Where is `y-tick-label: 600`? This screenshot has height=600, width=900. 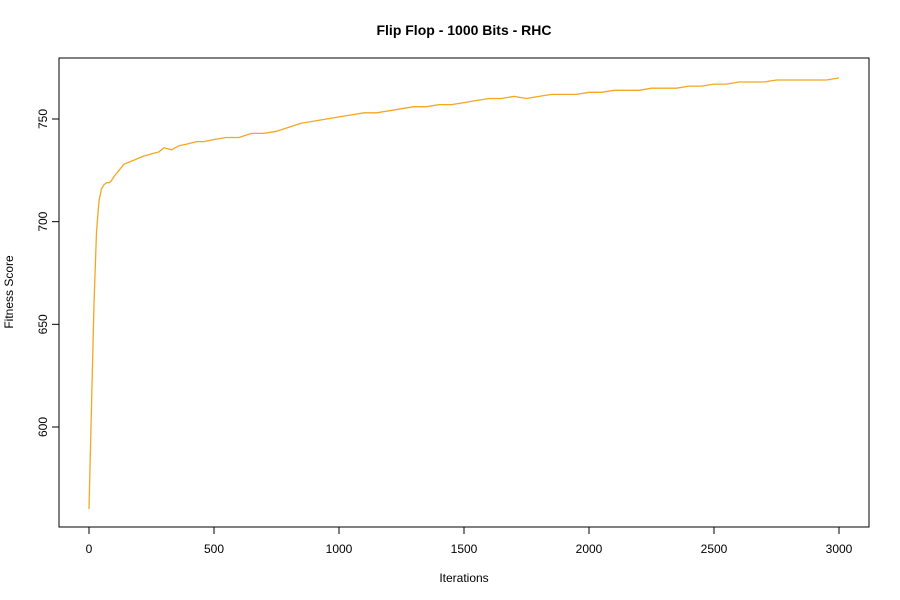
y-tick-label: 600 is located at coordinates (43, 427).